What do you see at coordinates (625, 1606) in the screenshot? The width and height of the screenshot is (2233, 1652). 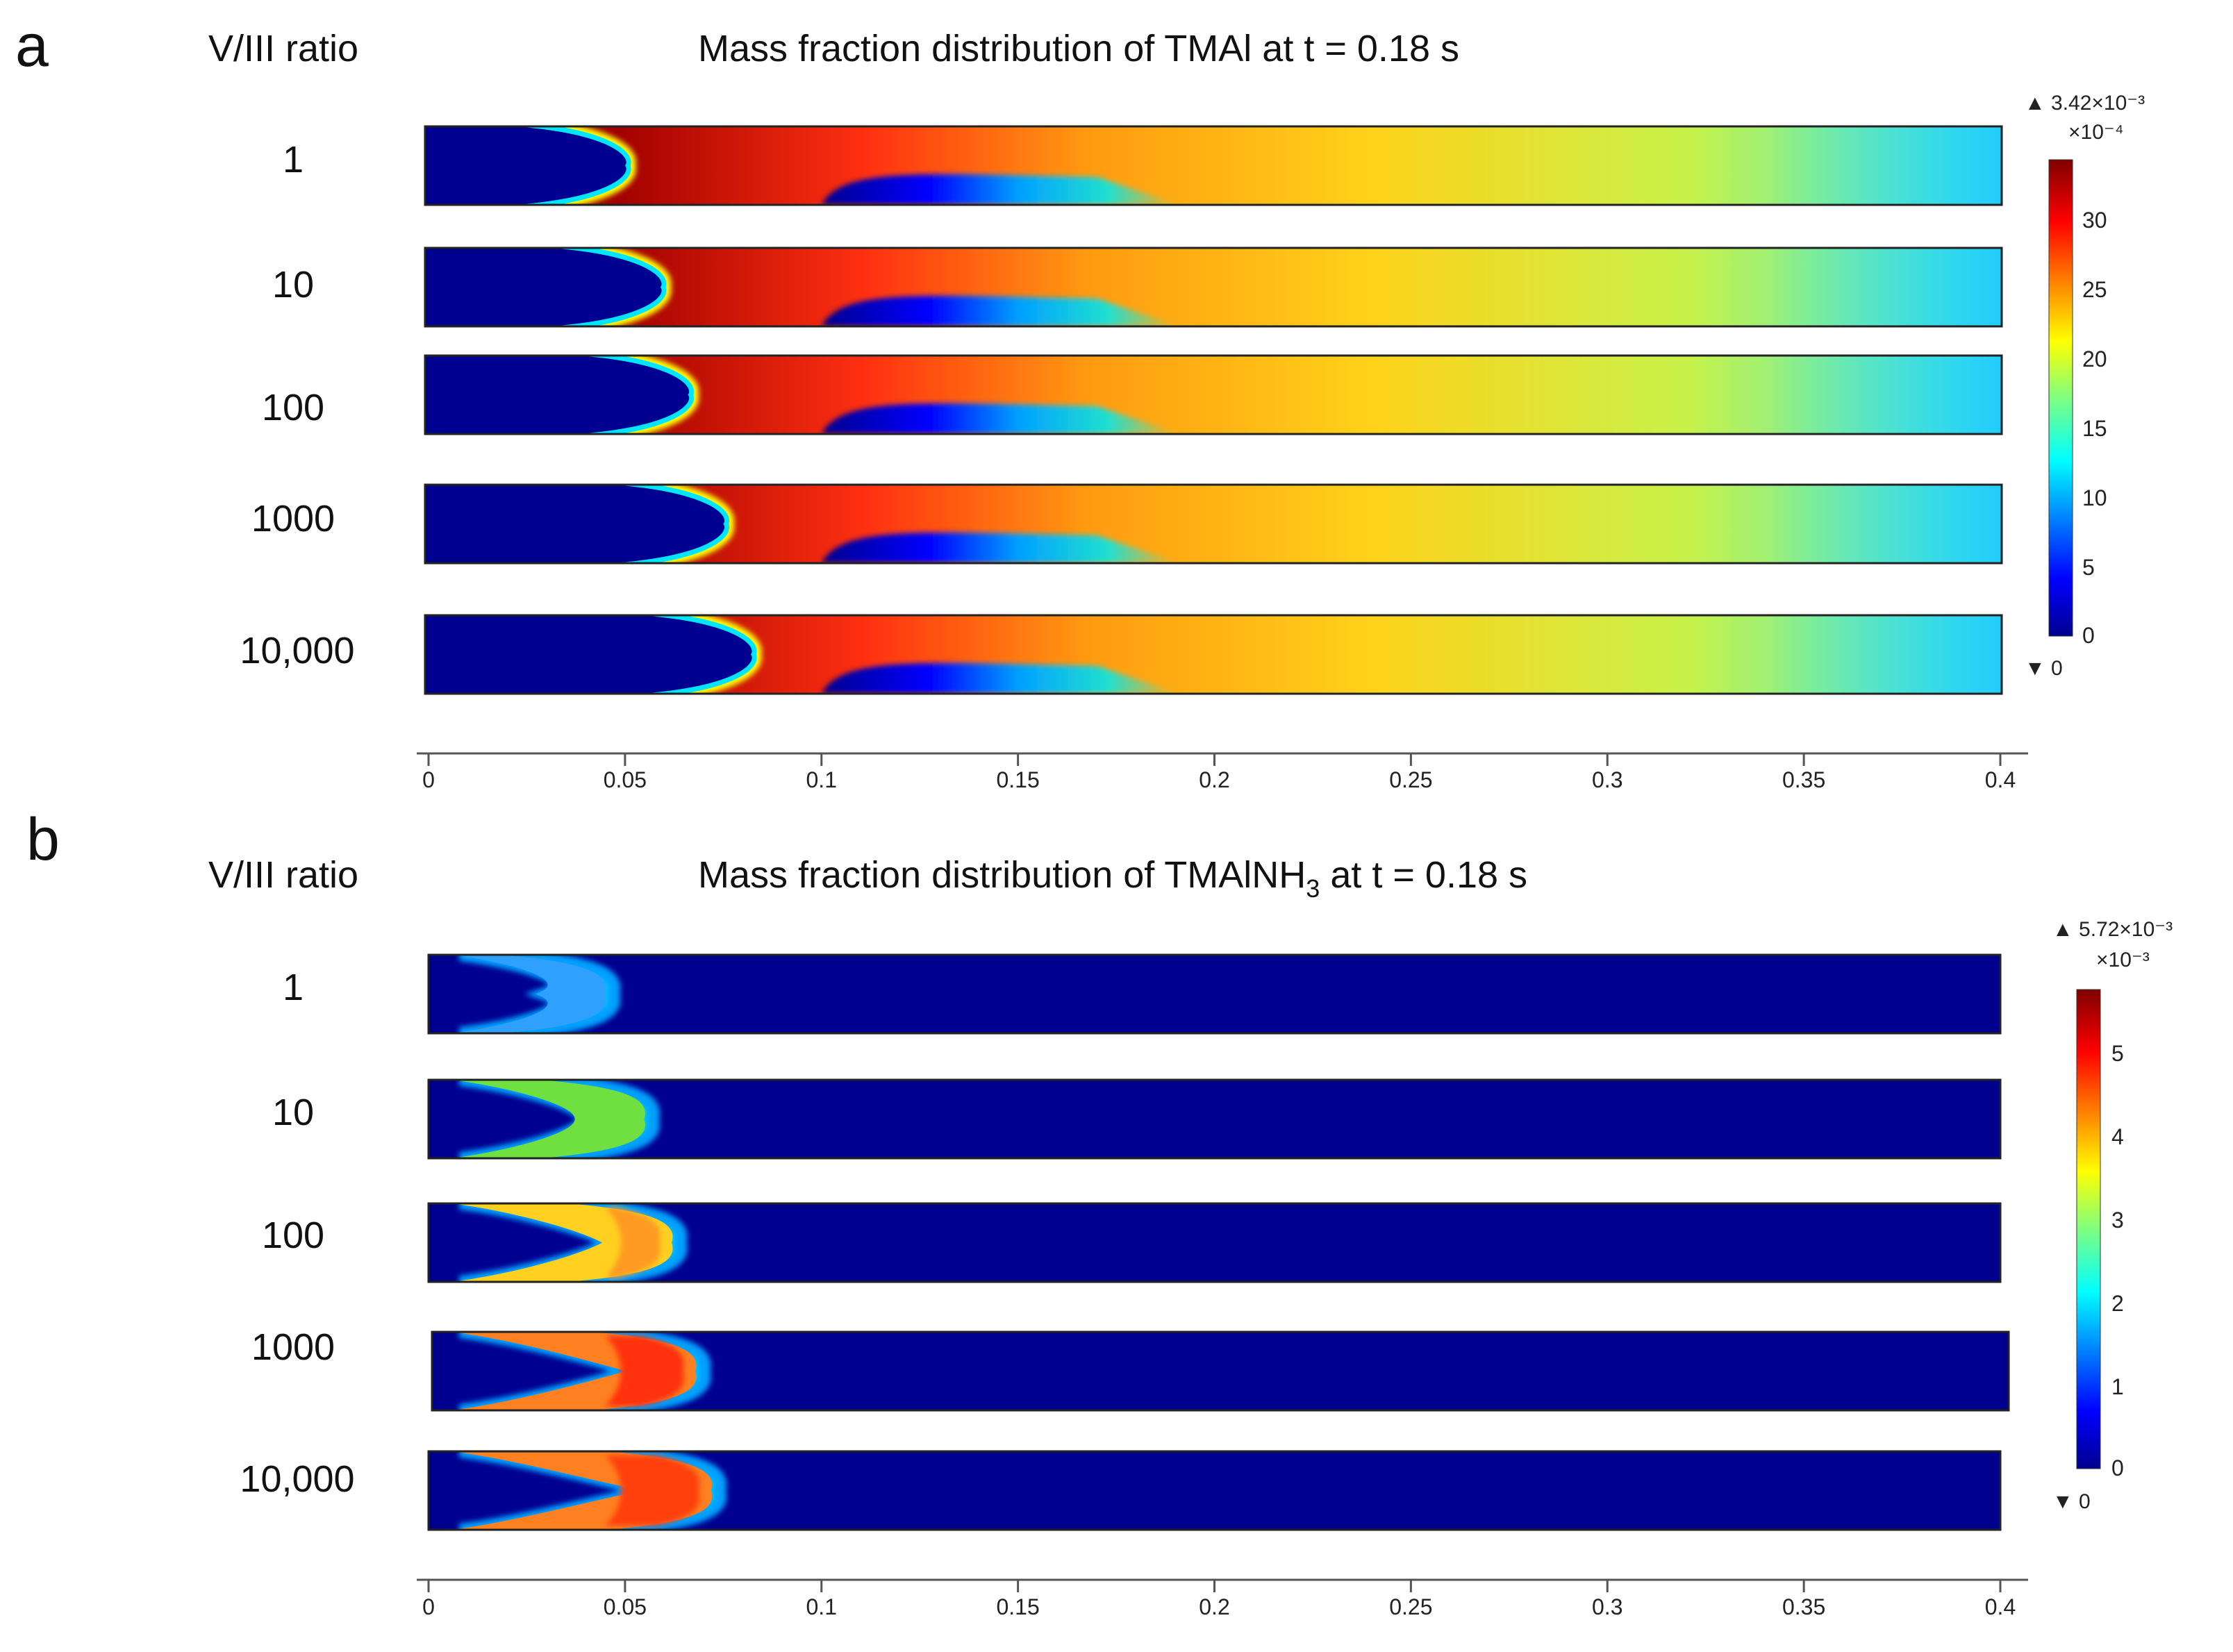 I see `panel-b-x-tick-label: 0.05` at bounding box center [625, 1606].